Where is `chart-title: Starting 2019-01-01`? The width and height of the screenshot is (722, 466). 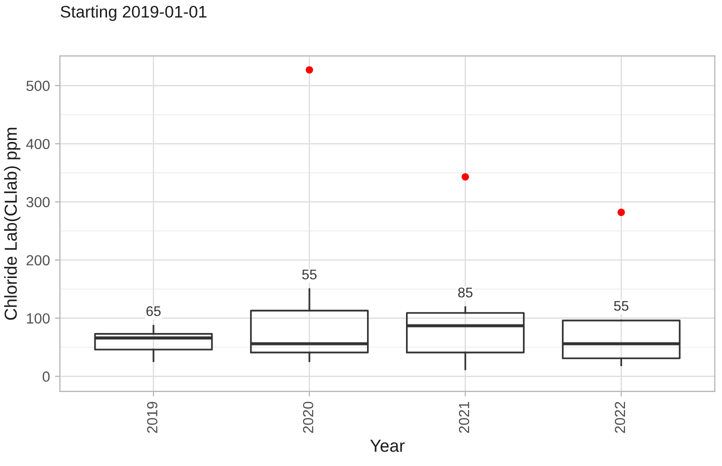
chart-title: Starting 2019-01-01 is located at coordinates (133, 13).